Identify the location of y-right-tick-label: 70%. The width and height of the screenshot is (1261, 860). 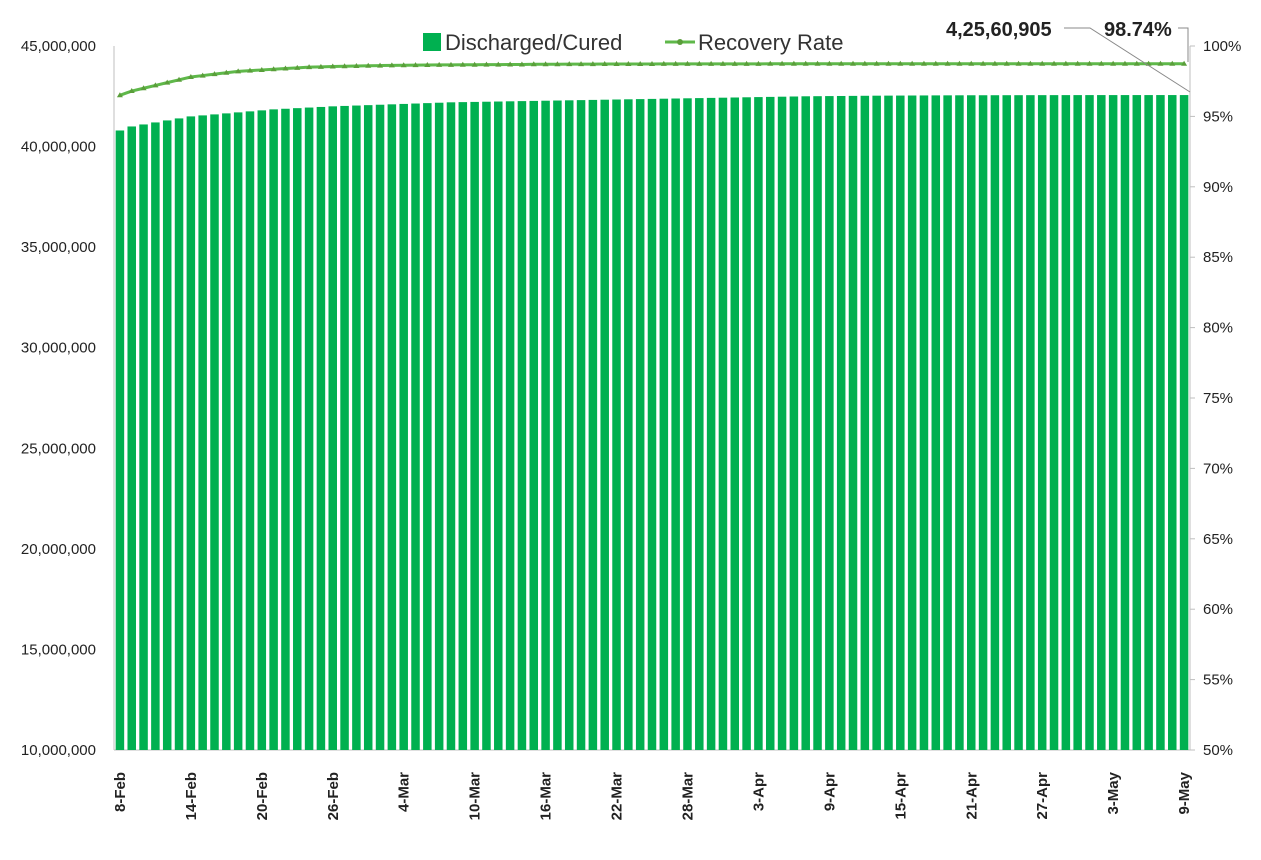
(1218, 468).